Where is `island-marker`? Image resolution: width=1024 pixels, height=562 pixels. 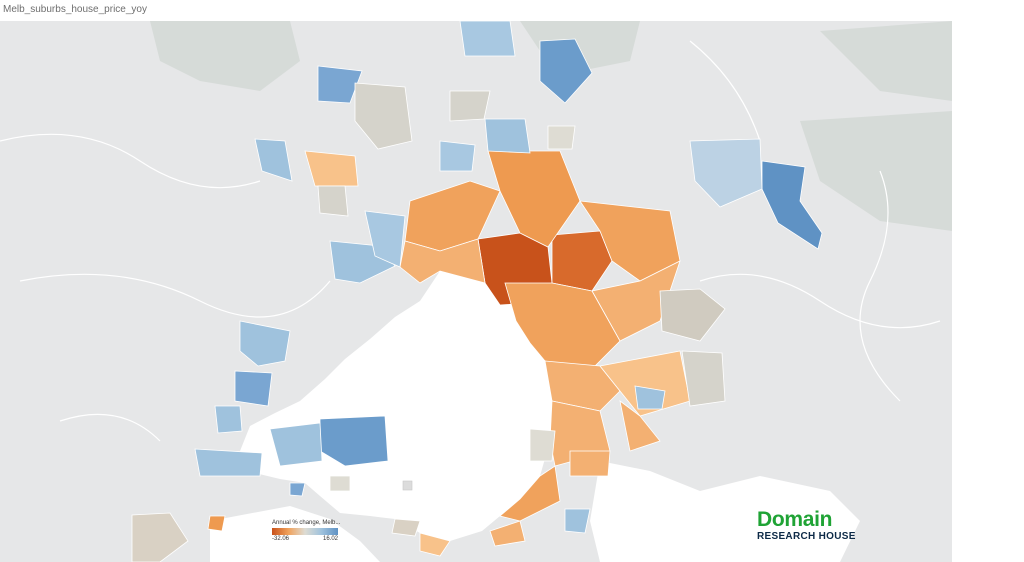 island-marker is located at coordinates (407, 485).